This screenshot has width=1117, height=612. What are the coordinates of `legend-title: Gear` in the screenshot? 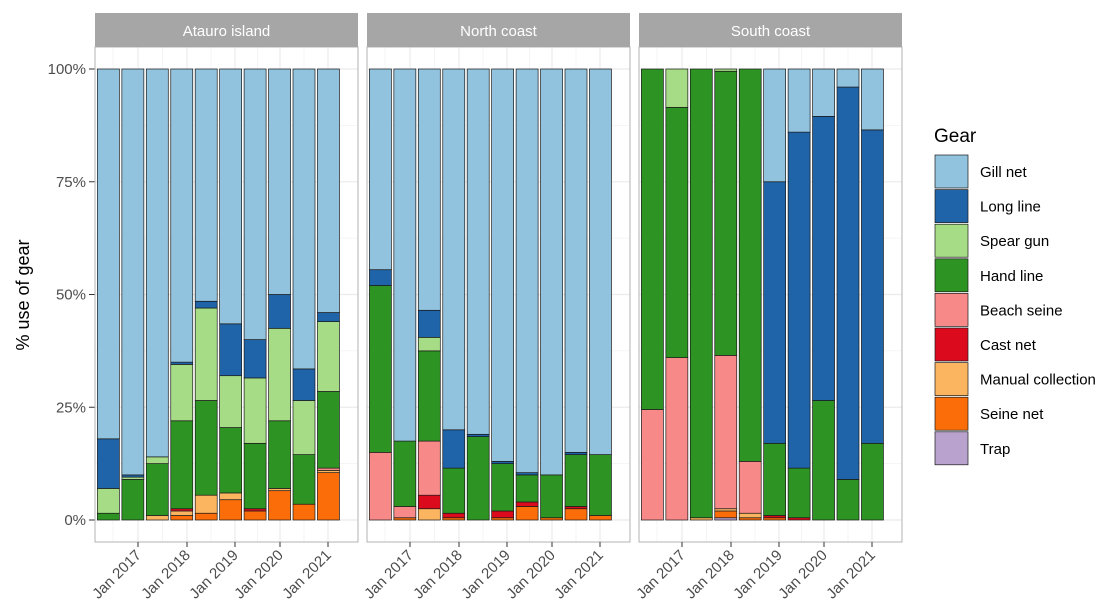 It's located at (955, 136).